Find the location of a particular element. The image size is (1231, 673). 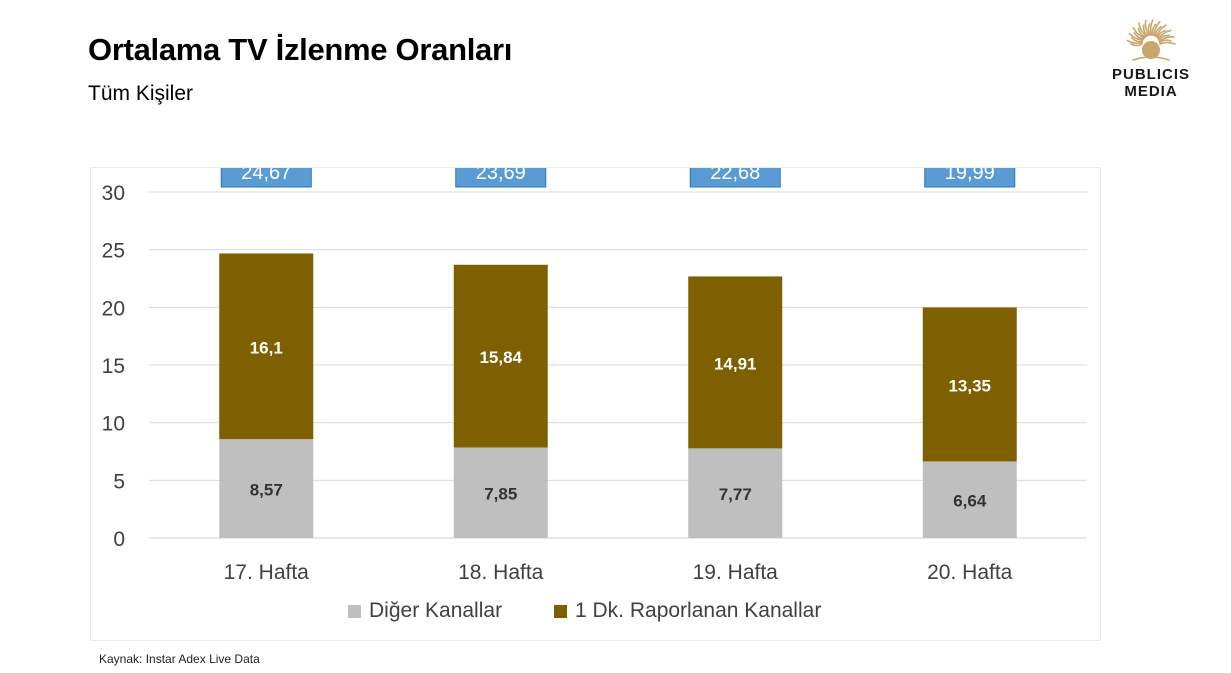

page-title: Ortalama TV İzlenme Oranları is located at coordinates (300, 49).